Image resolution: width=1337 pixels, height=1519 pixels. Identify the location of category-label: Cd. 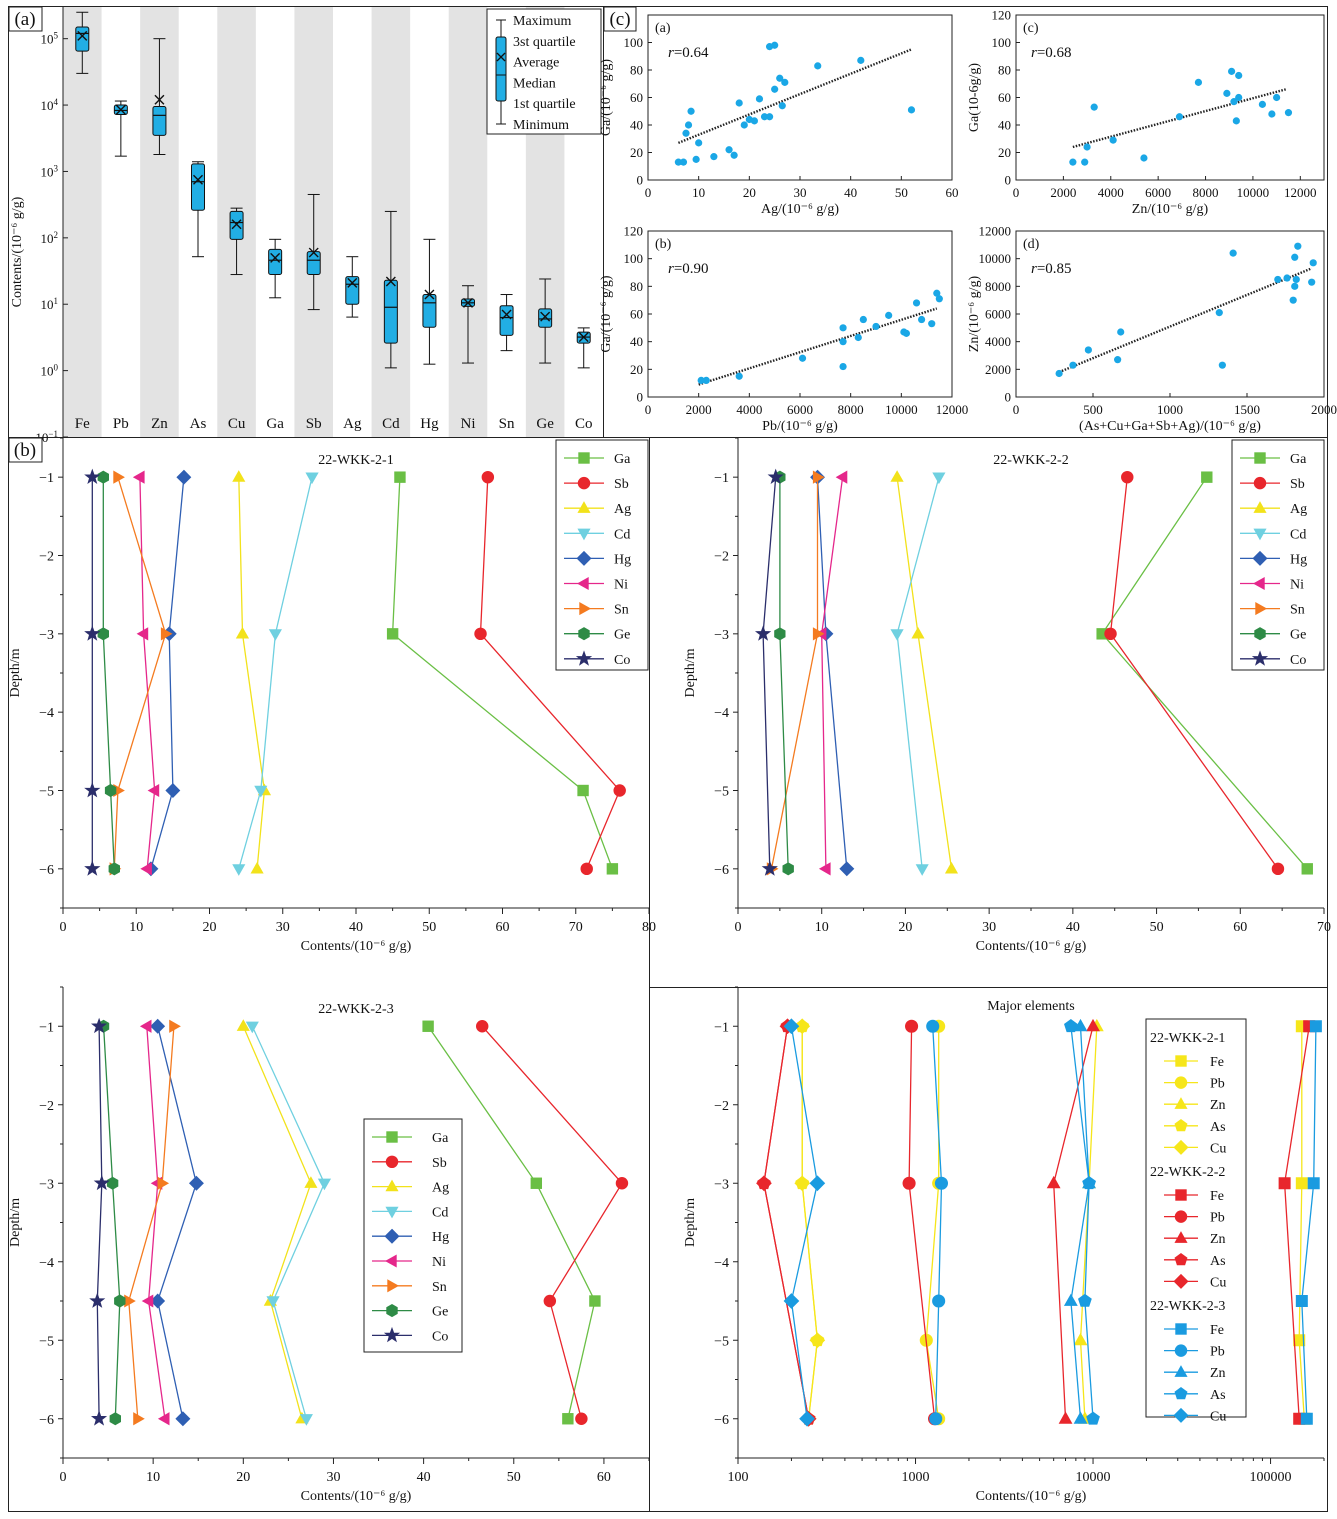
(391, 424).